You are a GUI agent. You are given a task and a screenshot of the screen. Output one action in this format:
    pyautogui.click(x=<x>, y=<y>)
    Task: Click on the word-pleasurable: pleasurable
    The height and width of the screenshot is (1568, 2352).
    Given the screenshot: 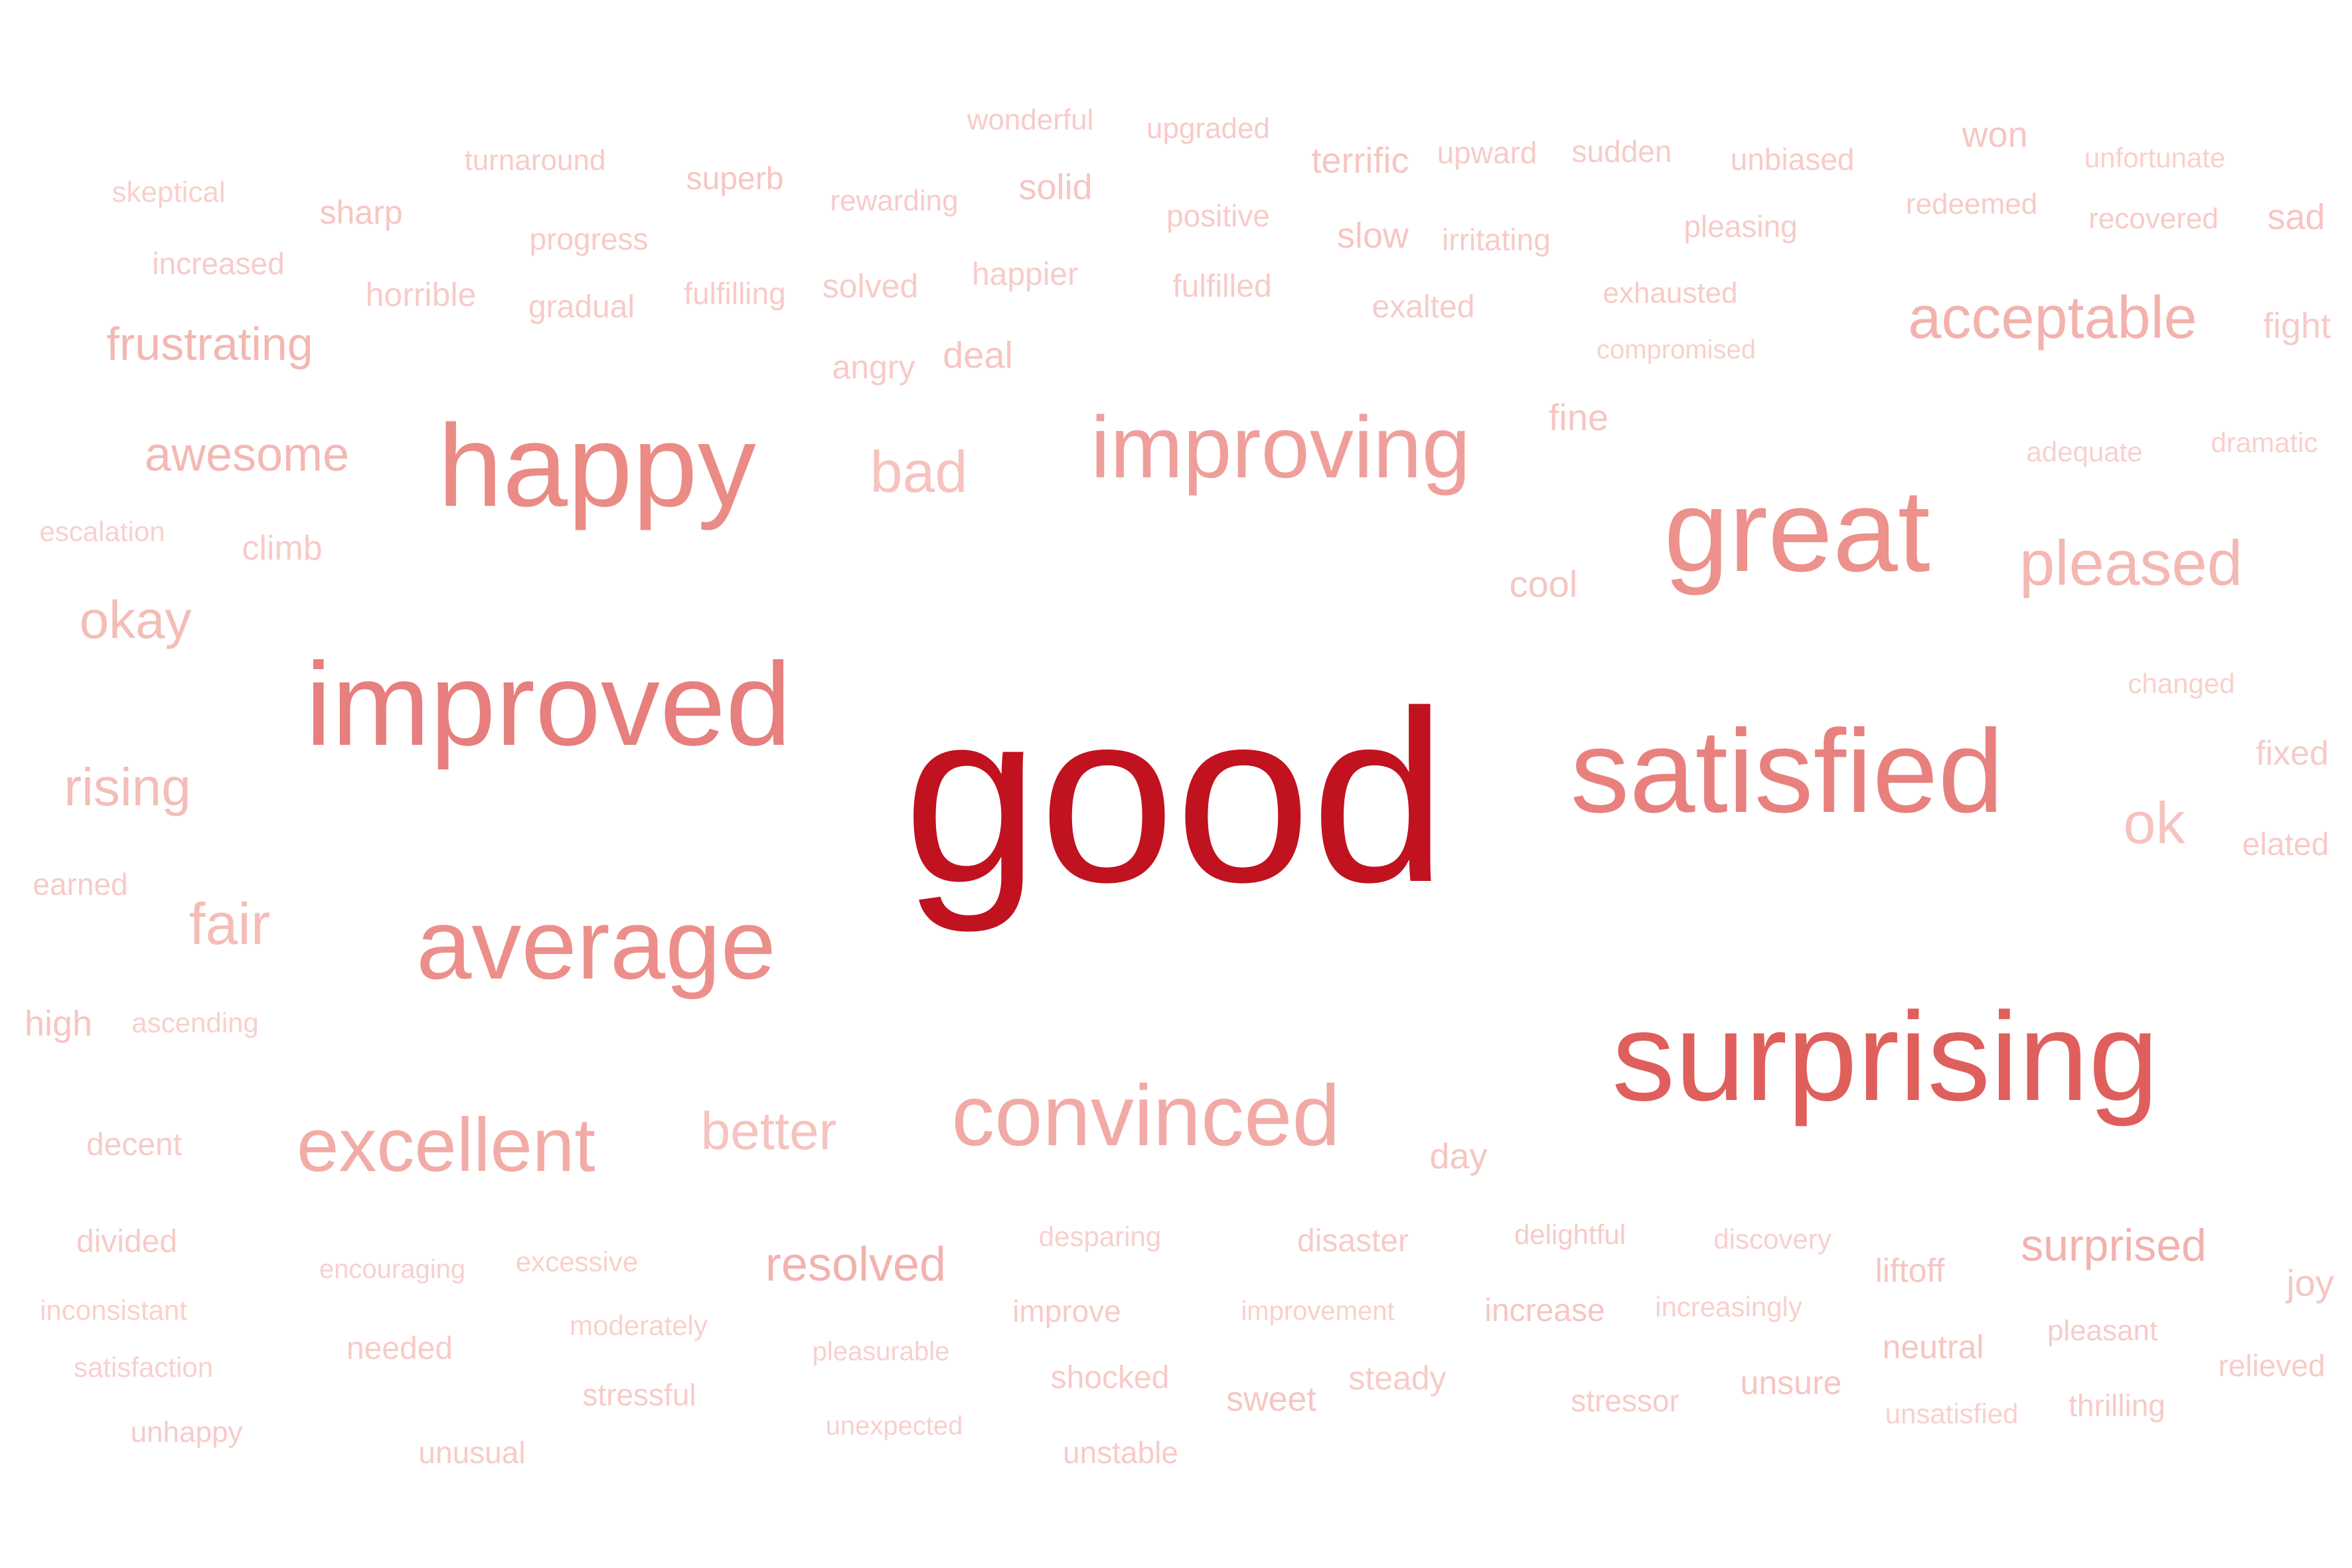 What is the action you would take?
    pyautogui.click(x=881, y=1351)
    